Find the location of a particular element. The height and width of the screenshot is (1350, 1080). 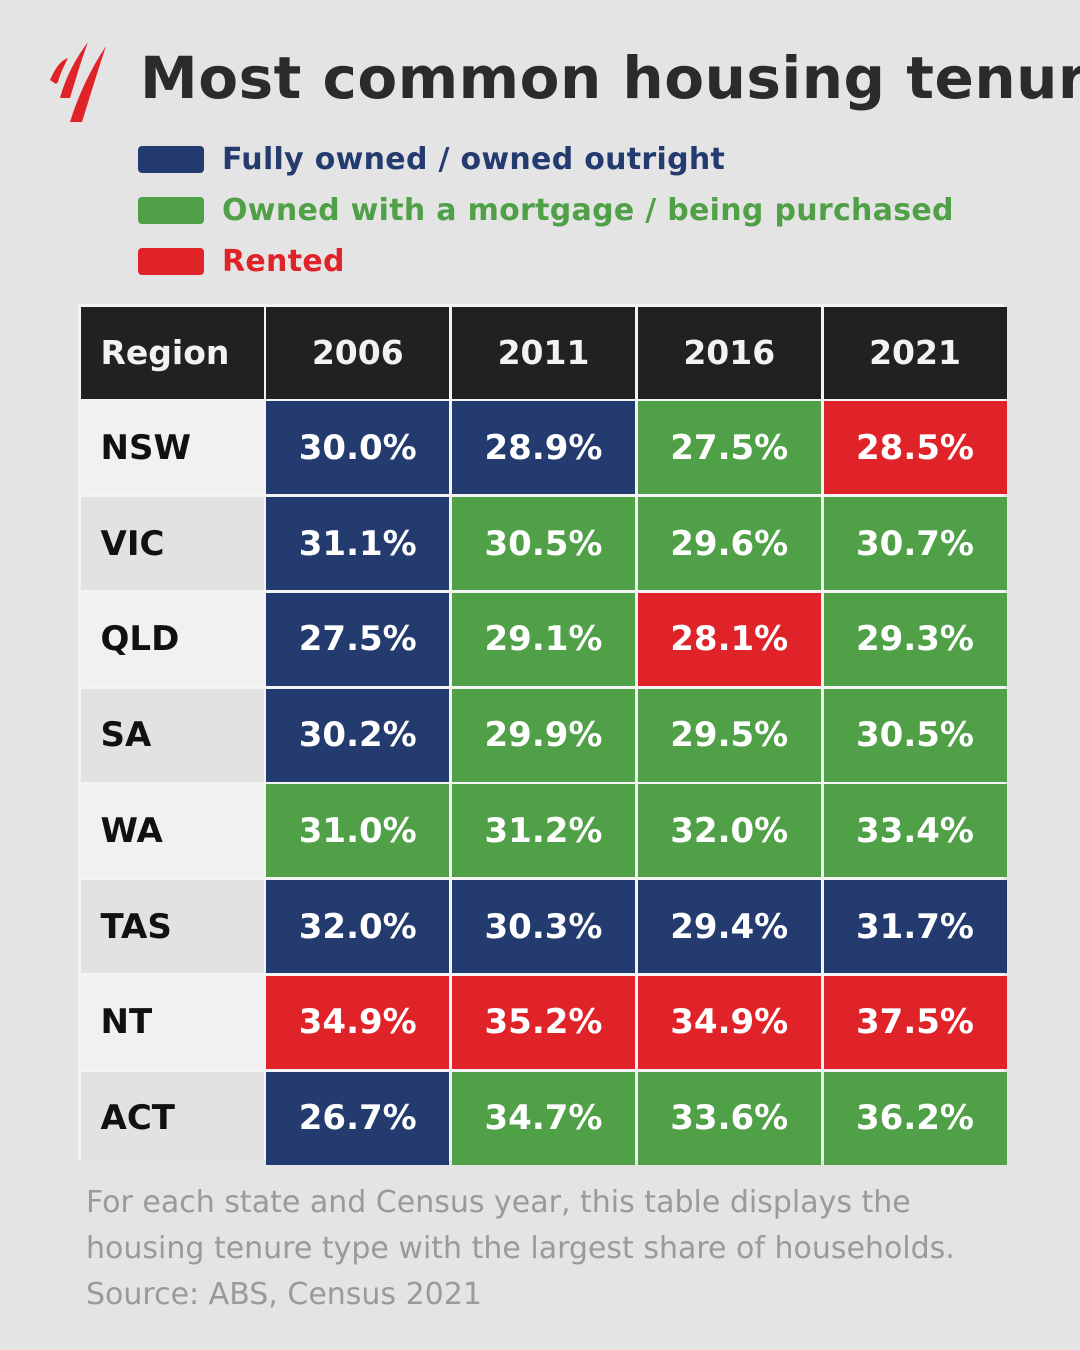

sbs-logo-icon is located at coordinates (78, 82).